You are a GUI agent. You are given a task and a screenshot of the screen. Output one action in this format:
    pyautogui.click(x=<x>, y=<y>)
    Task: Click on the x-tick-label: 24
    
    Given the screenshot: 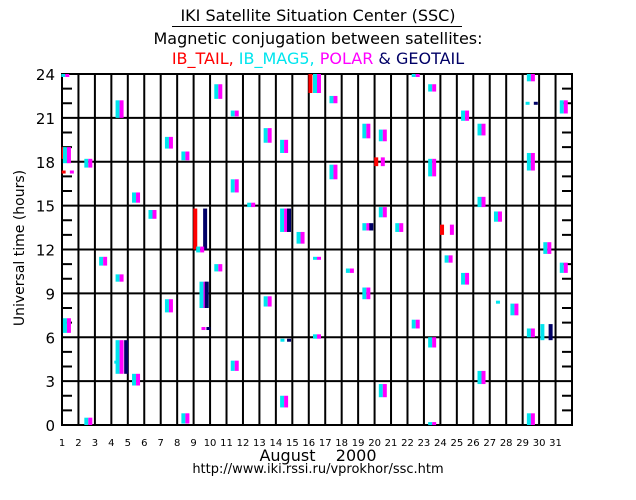 What is the action you would take?
    pyautogui.click(x=440, y=443)
    